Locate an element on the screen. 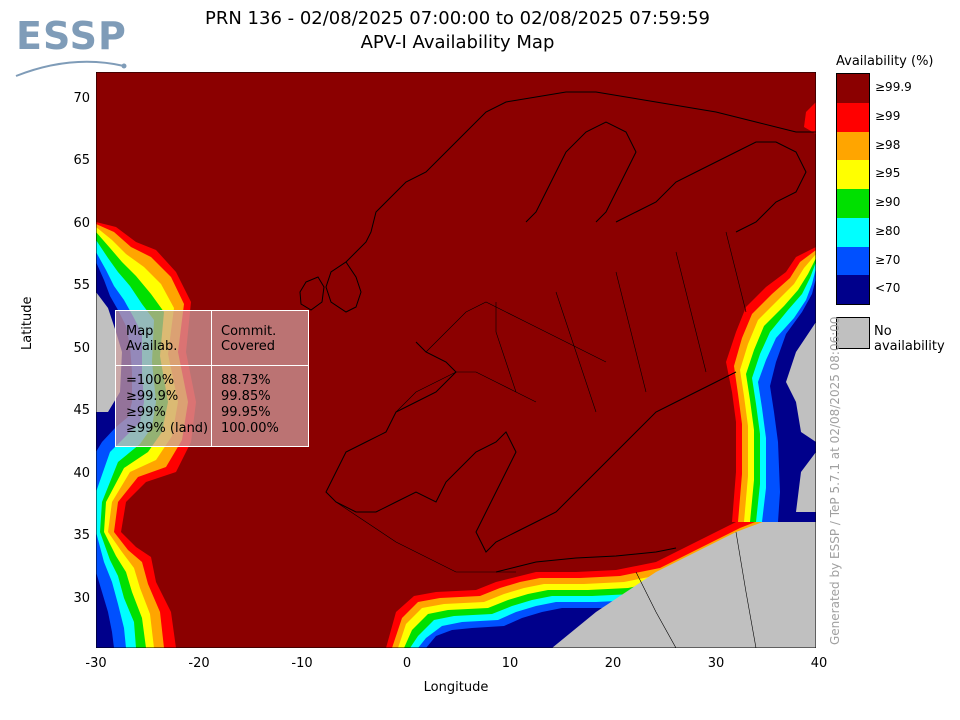 The image size is (960, 720). stats-row-value: 100.00% is located at coordinates (250, 428).